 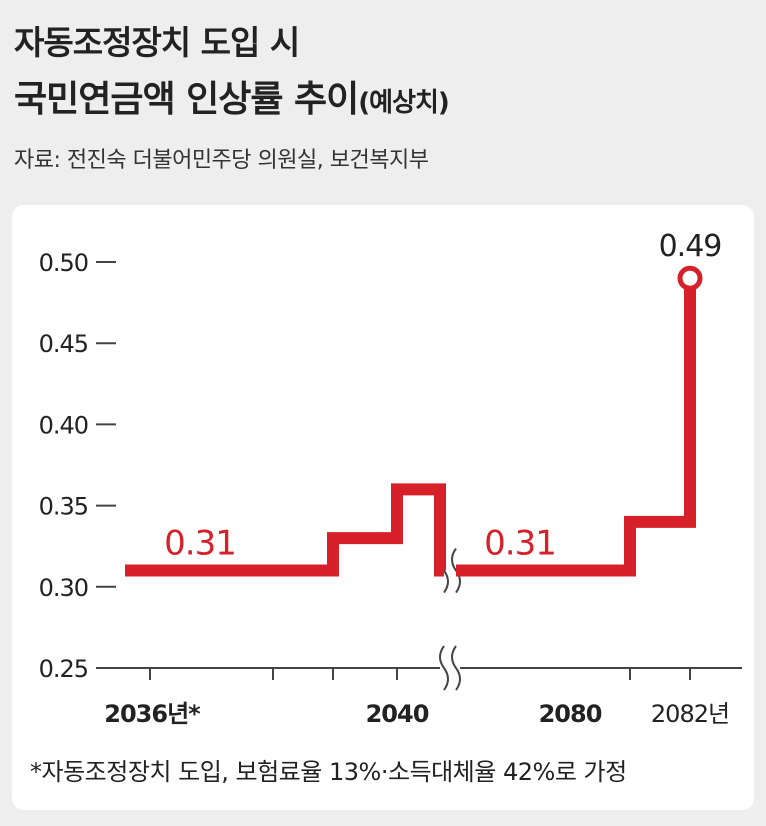 I want to click on y-tick-label: 0.40, so click(x=63, y=425).